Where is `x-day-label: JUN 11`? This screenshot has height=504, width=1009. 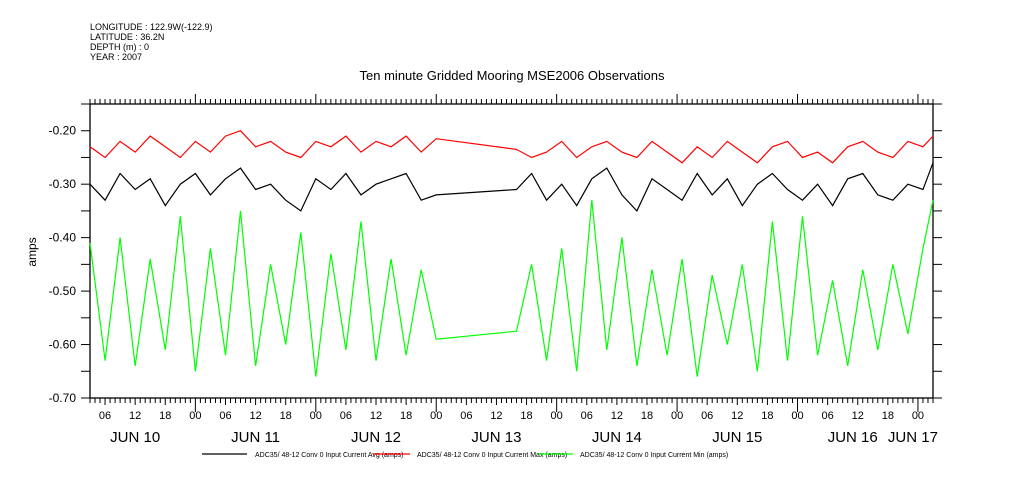 x-day-label: JUN 11 is located at coordinates (255, 437).